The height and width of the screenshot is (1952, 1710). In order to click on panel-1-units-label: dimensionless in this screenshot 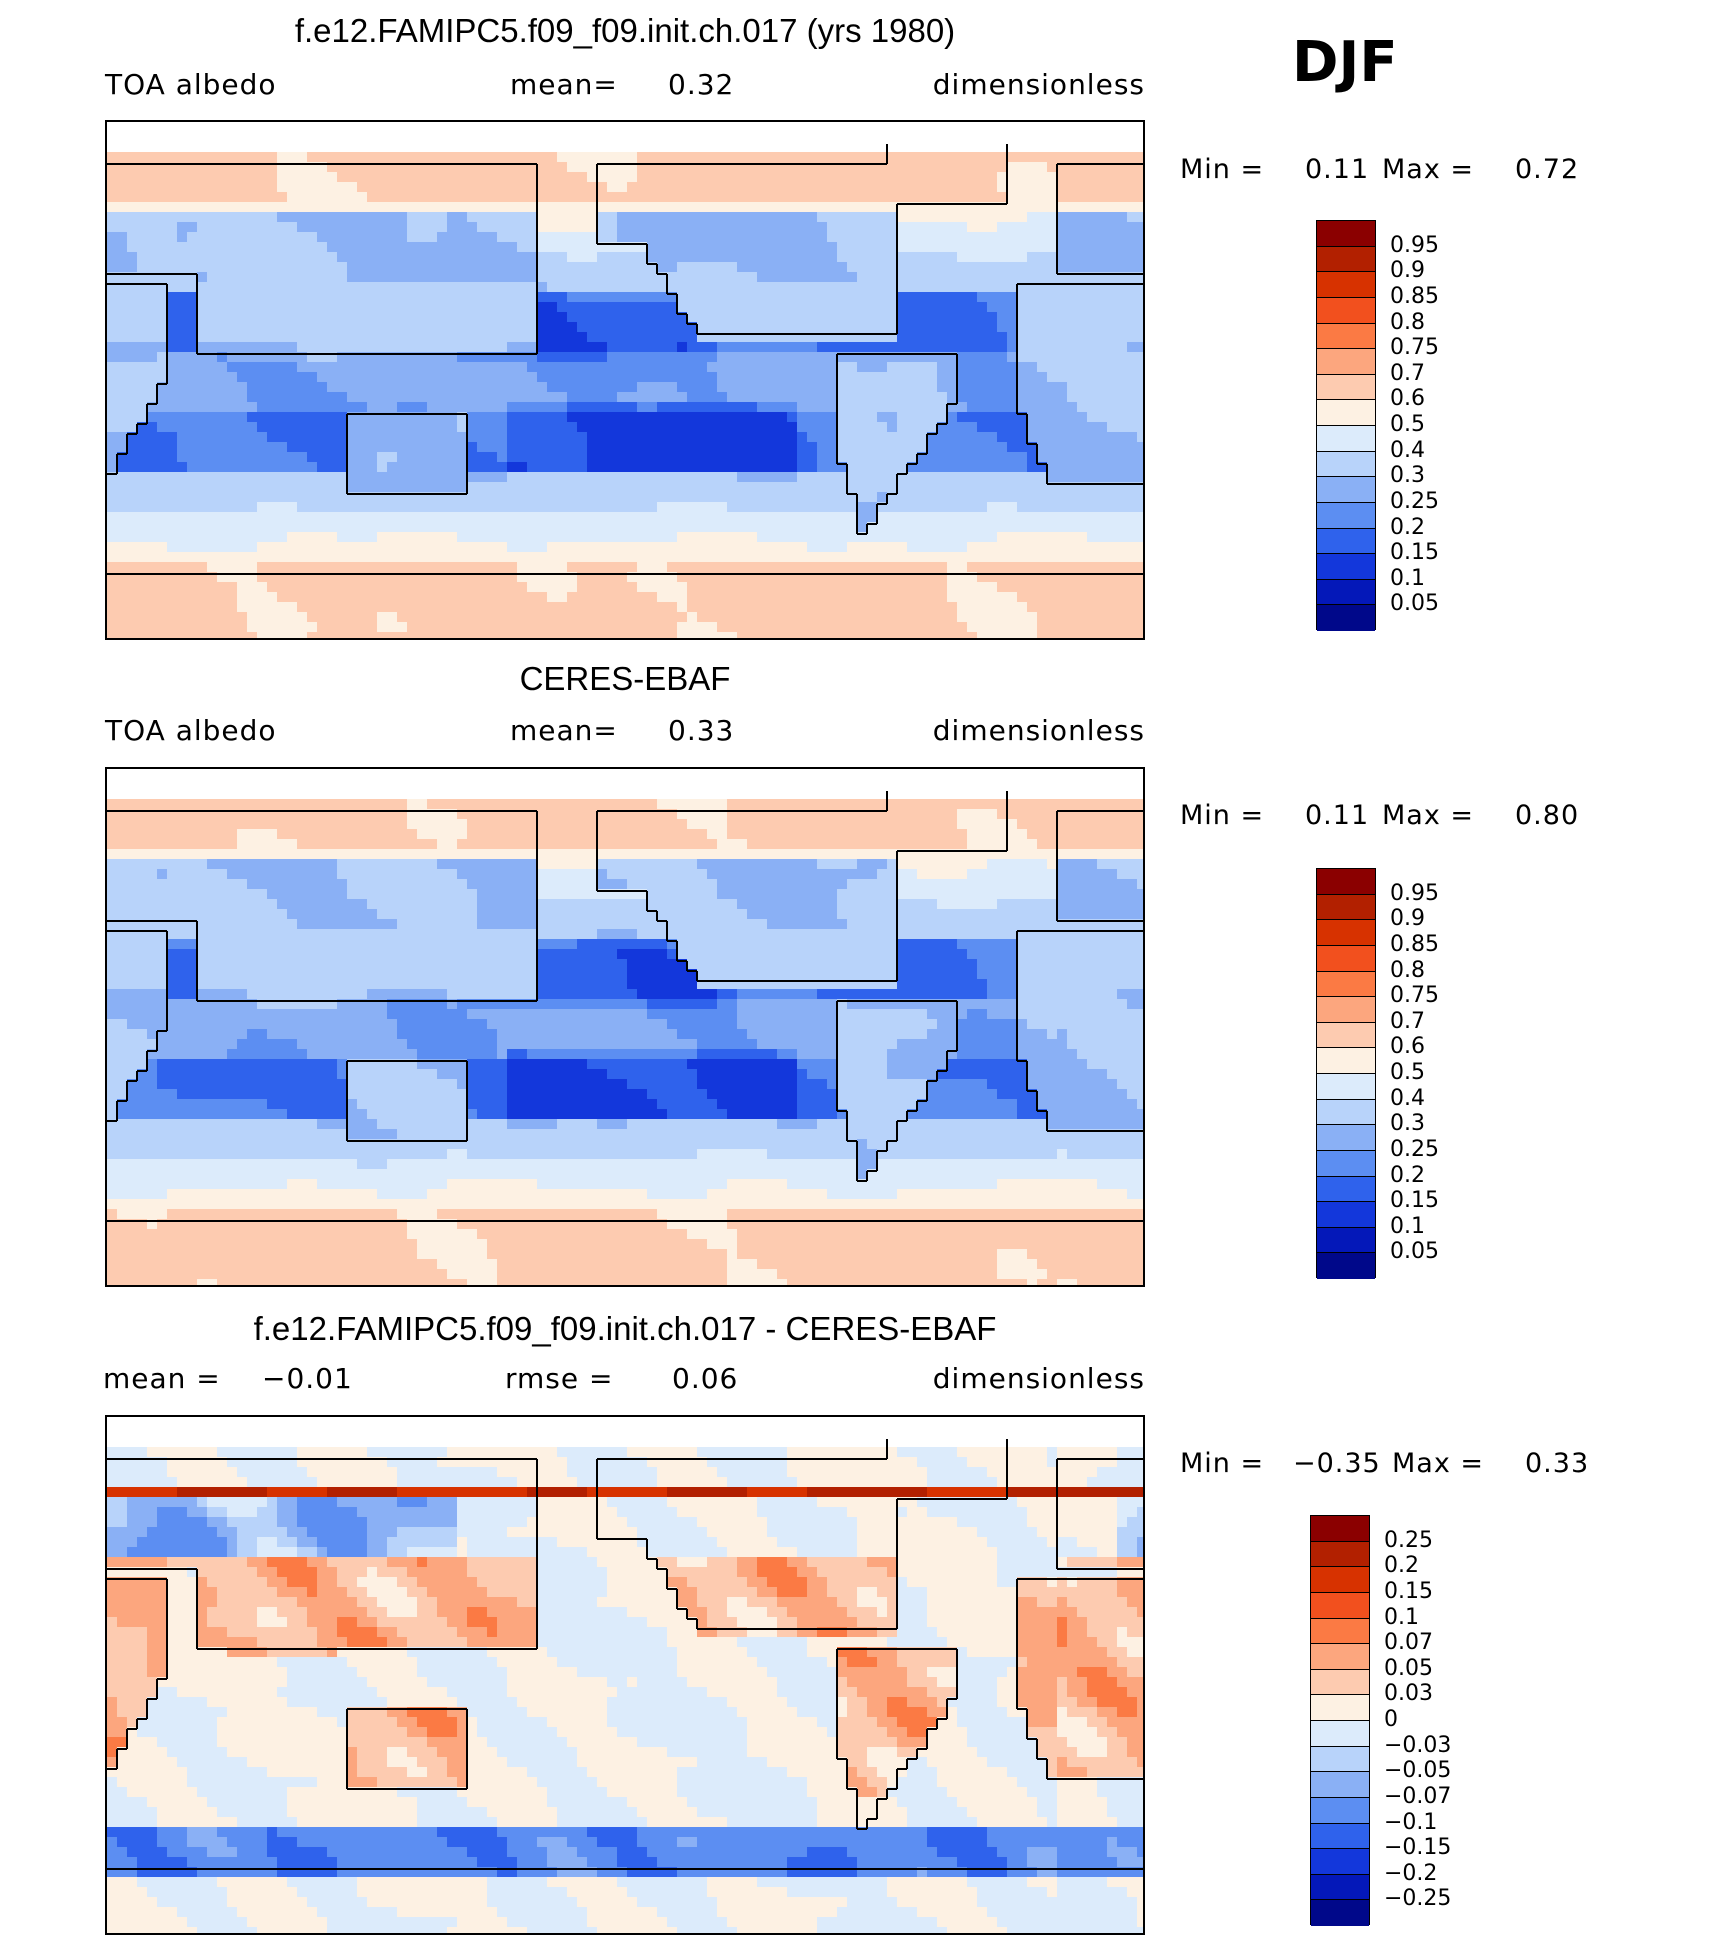, I will do `click(1038, 84)`.